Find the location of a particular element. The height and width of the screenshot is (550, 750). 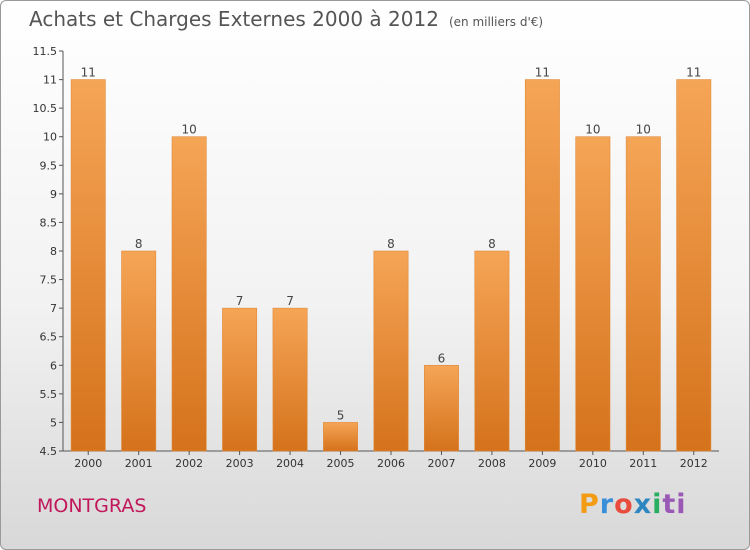

bar-2008 is located at coordinates (492, 351).